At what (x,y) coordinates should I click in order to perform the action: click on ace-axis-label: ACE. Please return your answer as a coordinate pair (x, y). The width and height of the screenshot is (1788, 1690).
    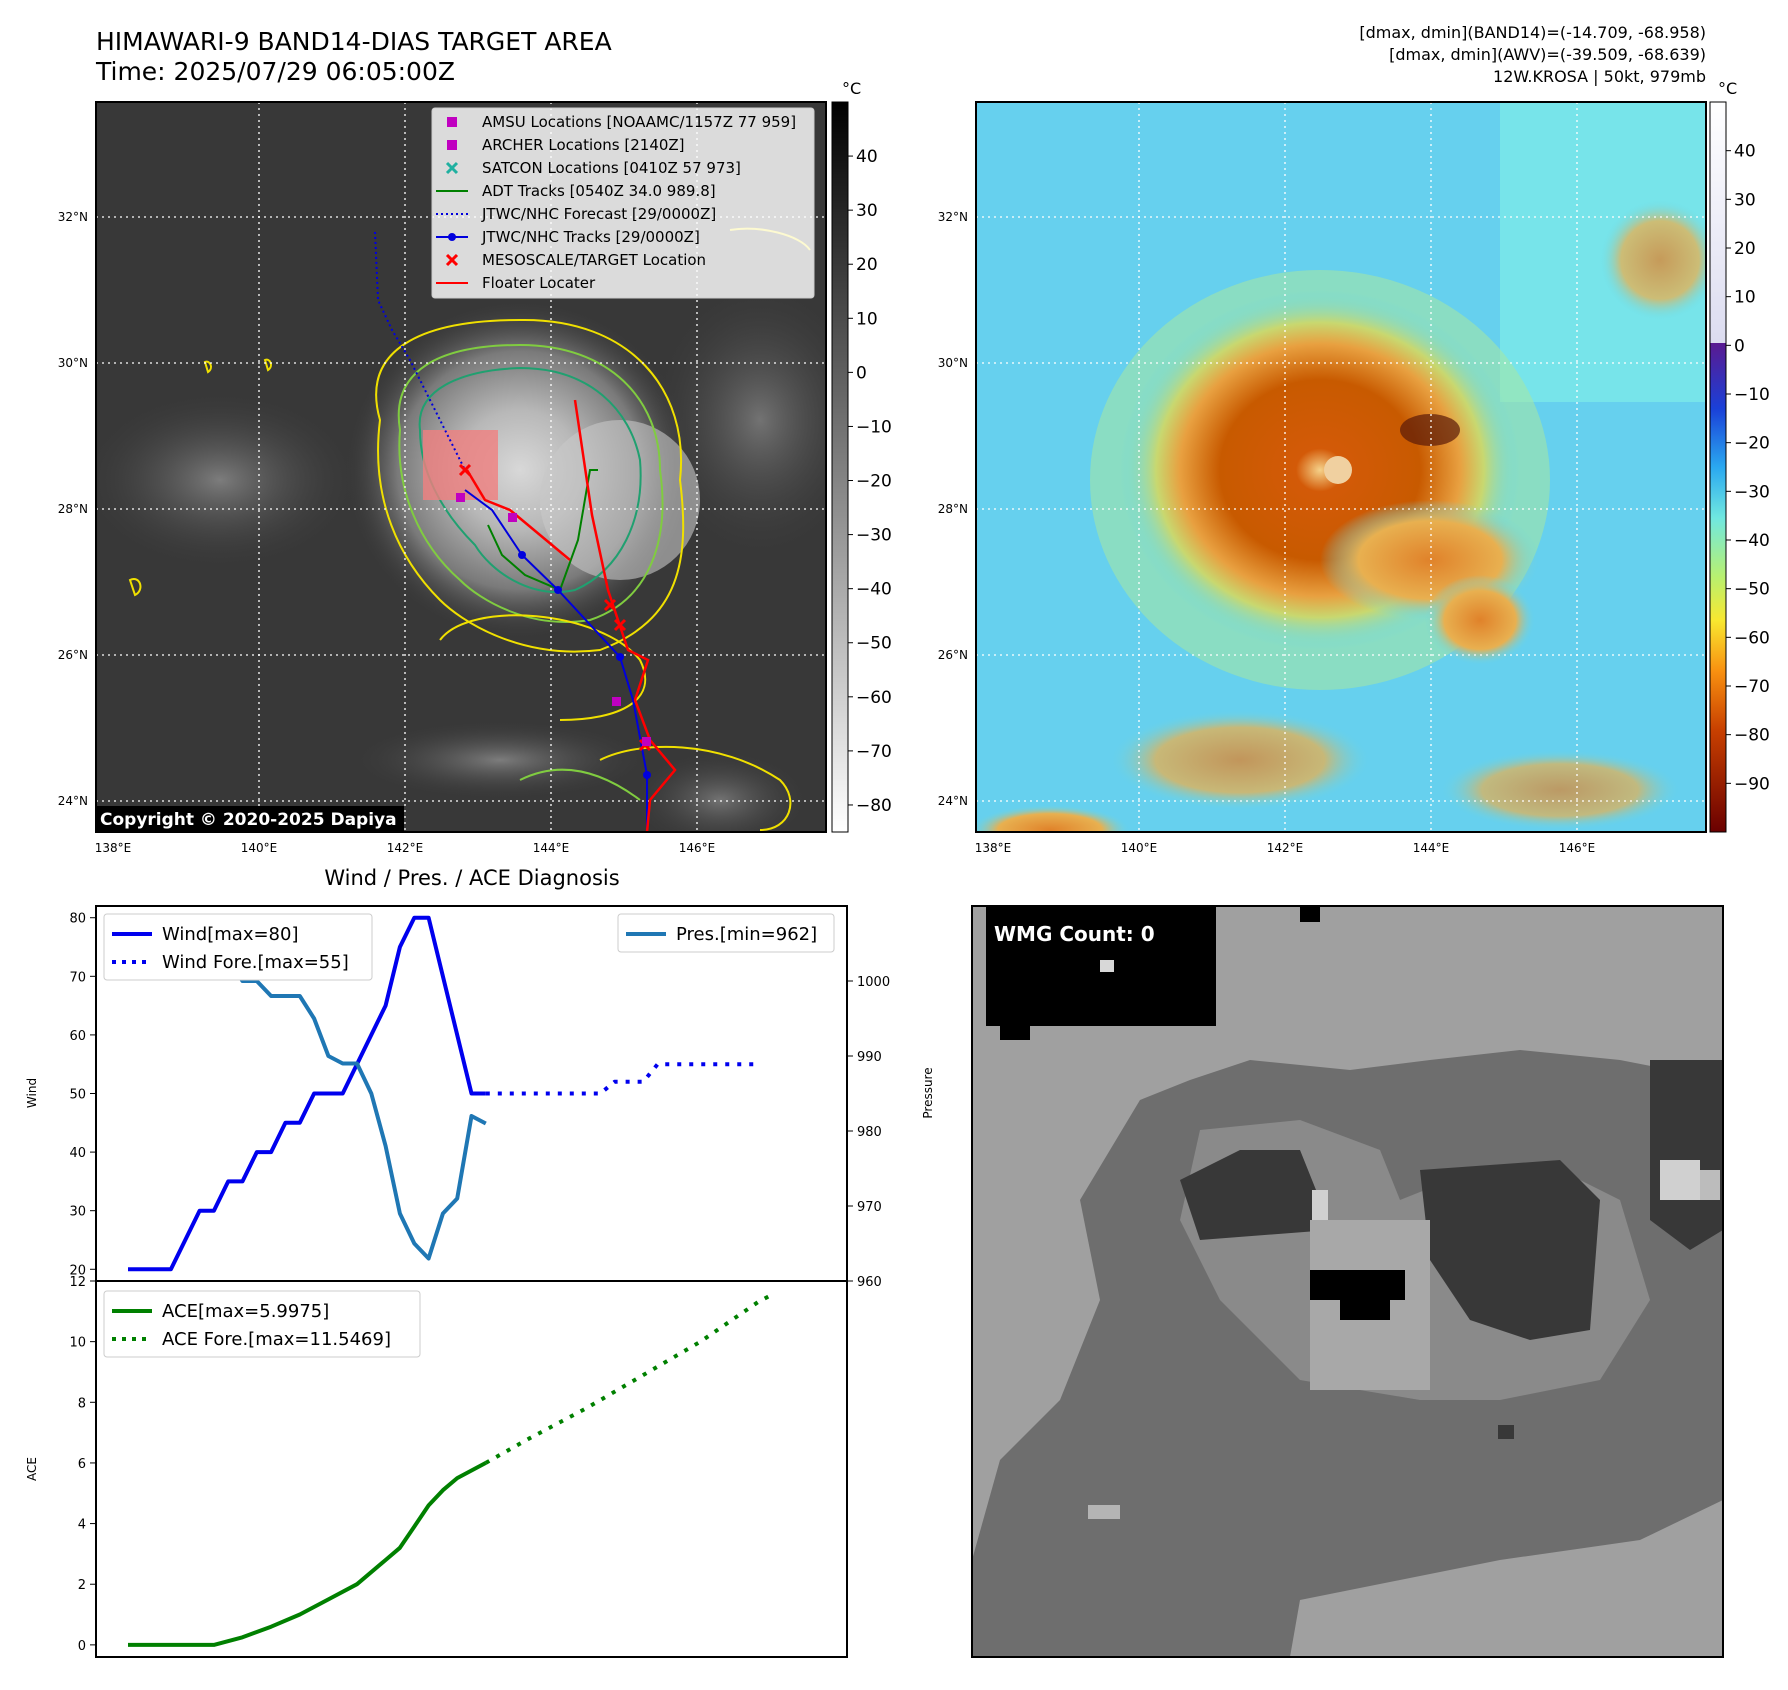
    Looking at the image, I should click on (32, 1469).